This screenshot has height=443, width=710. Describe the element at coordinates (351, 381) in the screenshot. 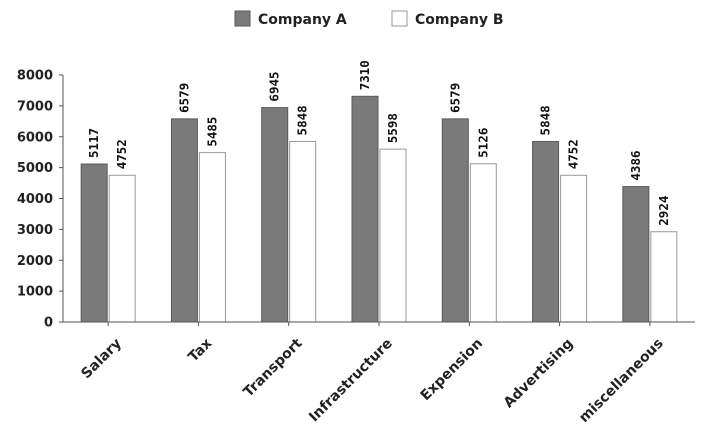

I see `x-tick-label: Infrastructure` at that location.